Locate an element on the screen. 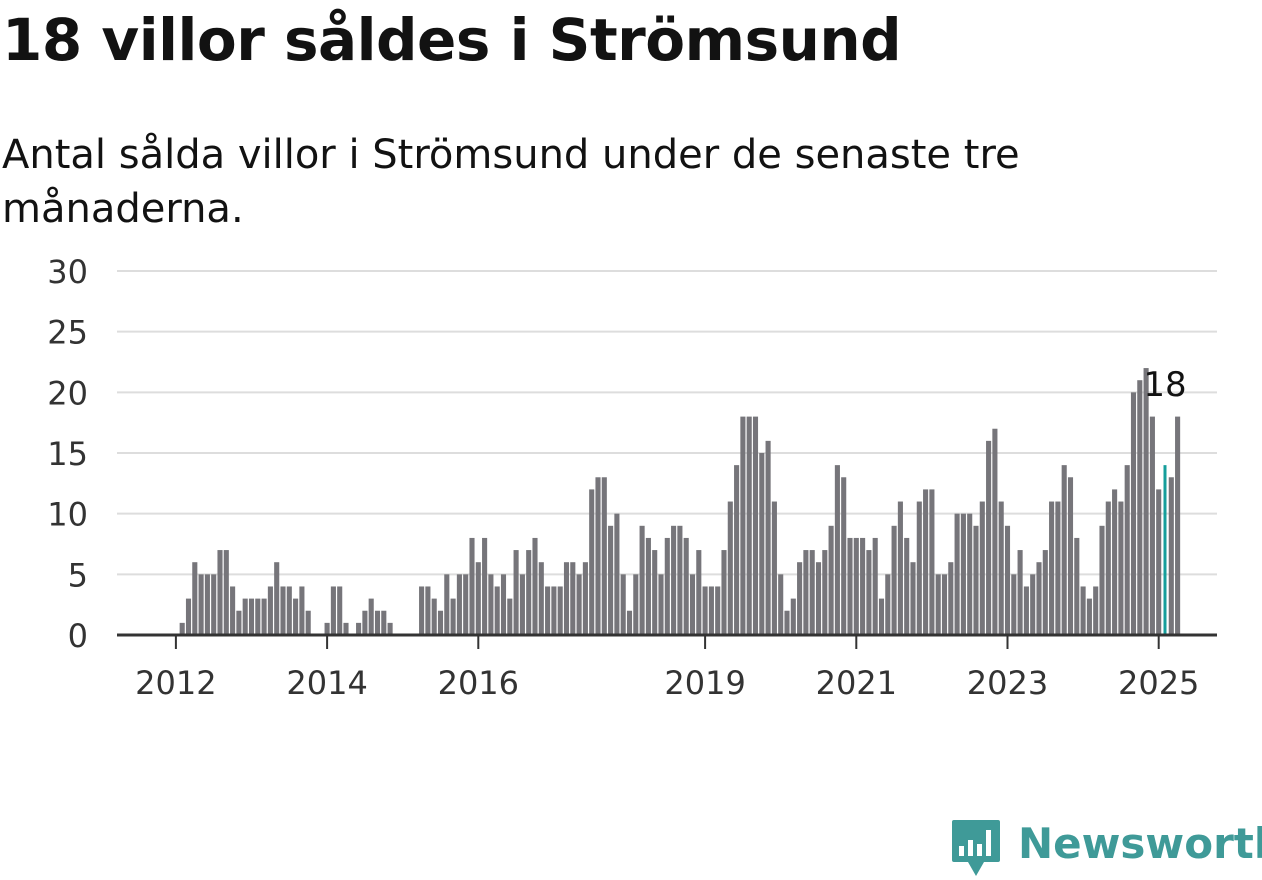 The width and height of the screenshot is (1262, 880). highlight-value-label: 18 is located at coordinates (1164, 385).